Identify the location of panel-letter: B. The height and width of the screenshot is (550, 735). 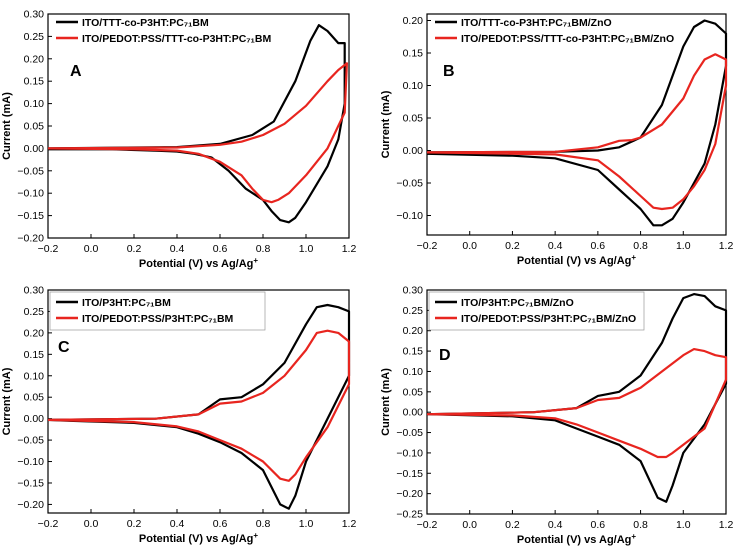
(449, 71).